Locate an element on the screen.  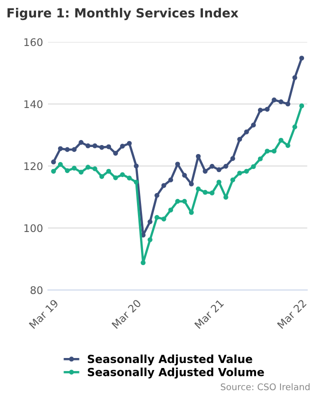
source-note: Source: CSO Ireland is located at coordinates (265, 386).